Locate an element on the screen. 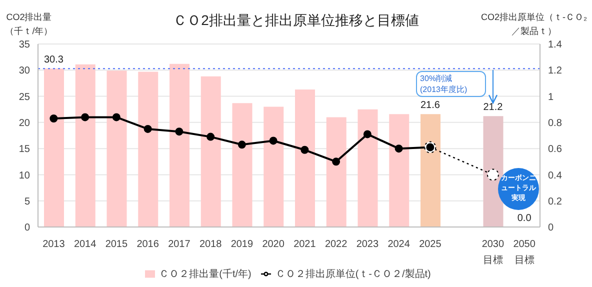 This screenshot has height=287, width=592. x-tick-label: 2017 is located at coordinates (179, 244).